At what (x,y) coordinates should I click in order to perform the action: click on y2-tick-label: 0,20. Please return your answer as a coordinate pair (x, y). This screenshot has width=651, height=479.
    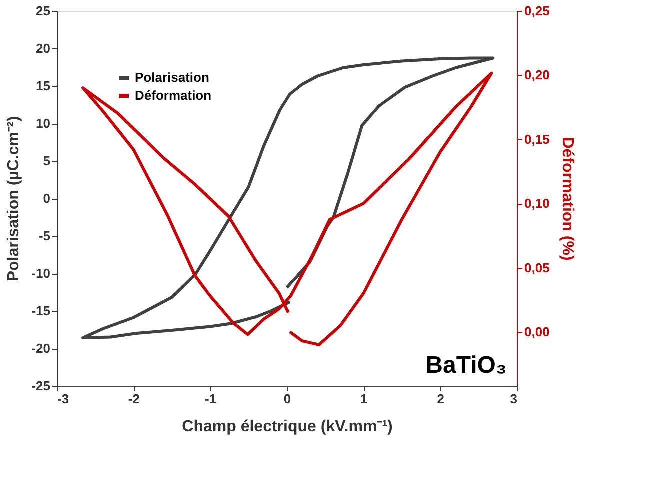
    Looking at the image, I should click on (537, 75).